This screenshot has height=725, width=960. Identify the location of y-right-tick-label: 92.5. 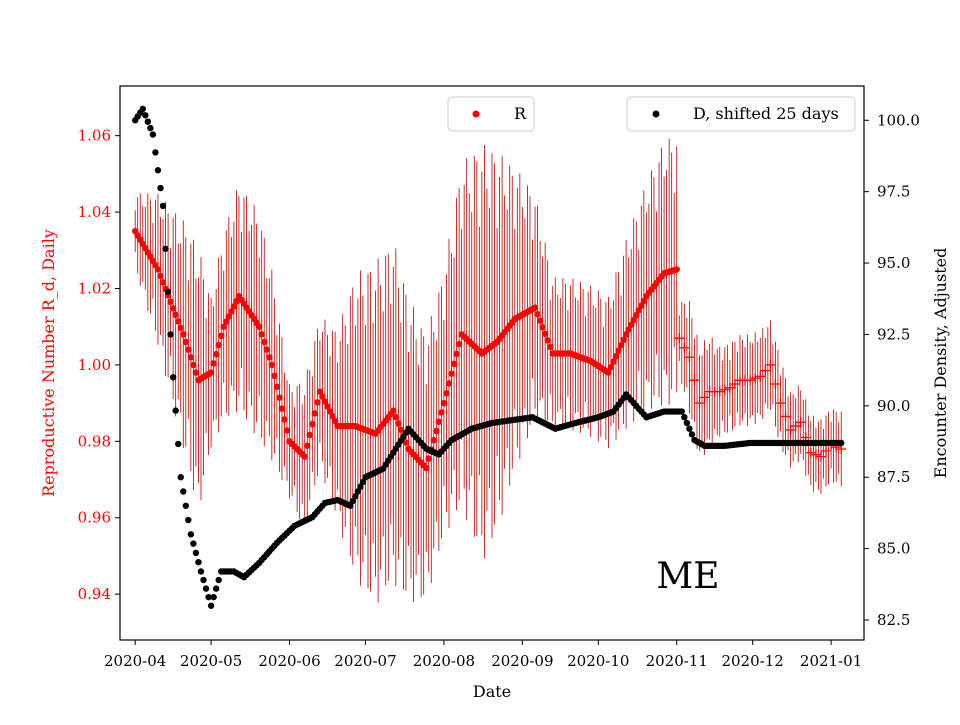
(893, 334).